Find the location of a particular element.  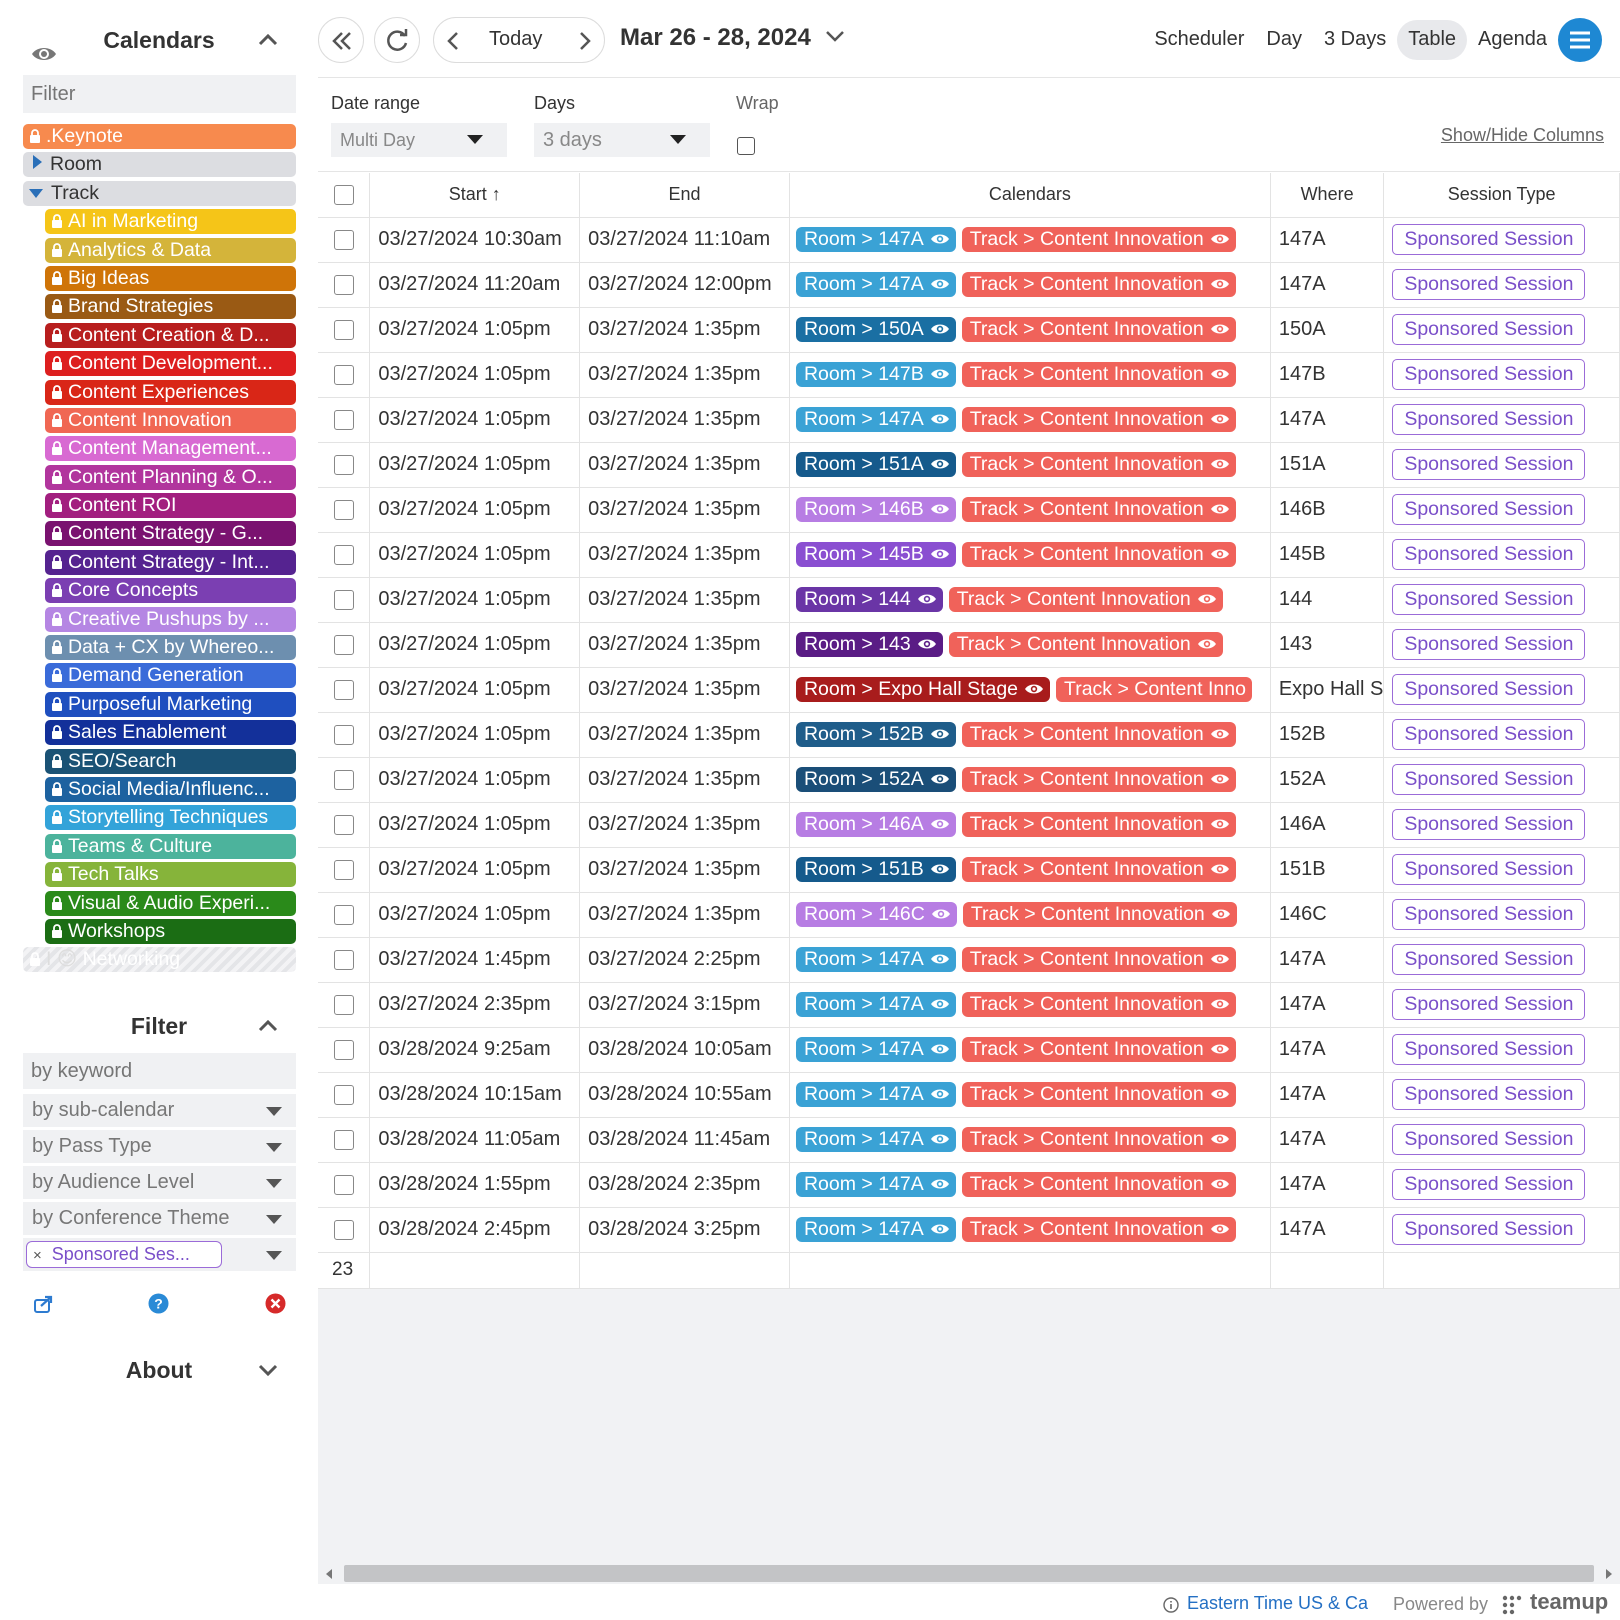

calendar-item: .Keynote is located at coordinates (159, 136).